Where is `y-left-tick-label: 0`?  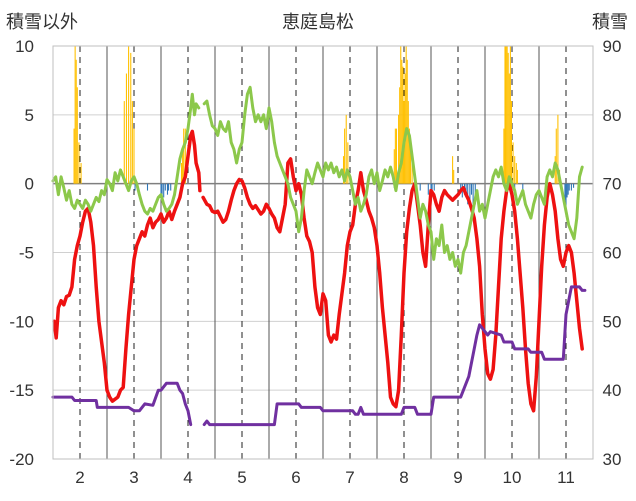 y-left-tick-label: 0 is located at coordinates (29, 184).